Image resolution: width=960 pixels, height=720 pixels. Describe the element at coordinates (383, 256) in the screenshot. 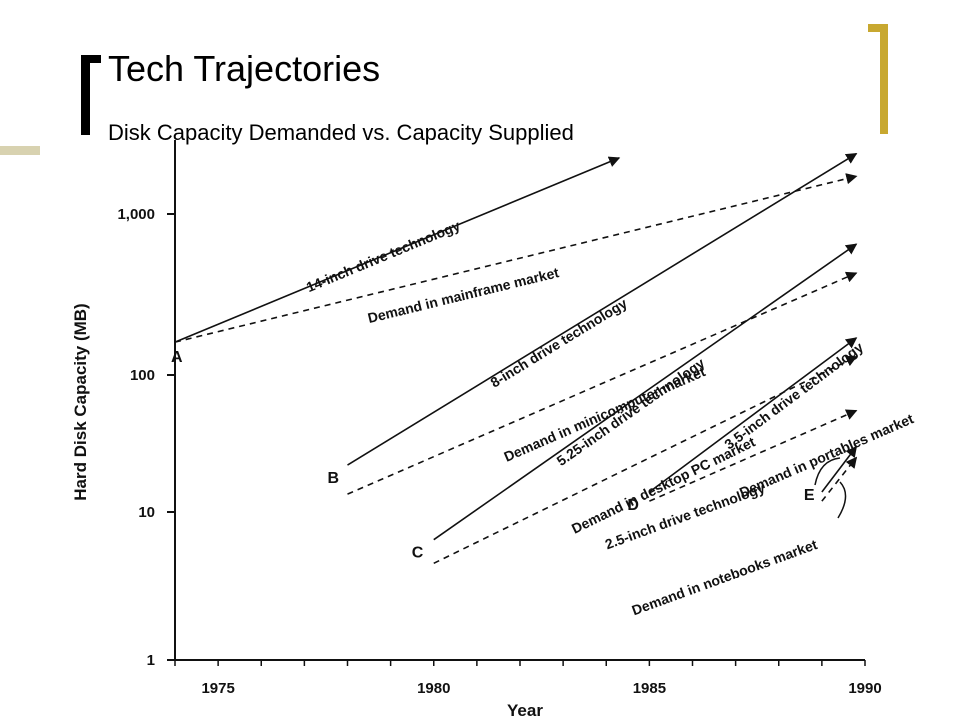

I see `series-label-1: 14-inch drive technology` at that location.